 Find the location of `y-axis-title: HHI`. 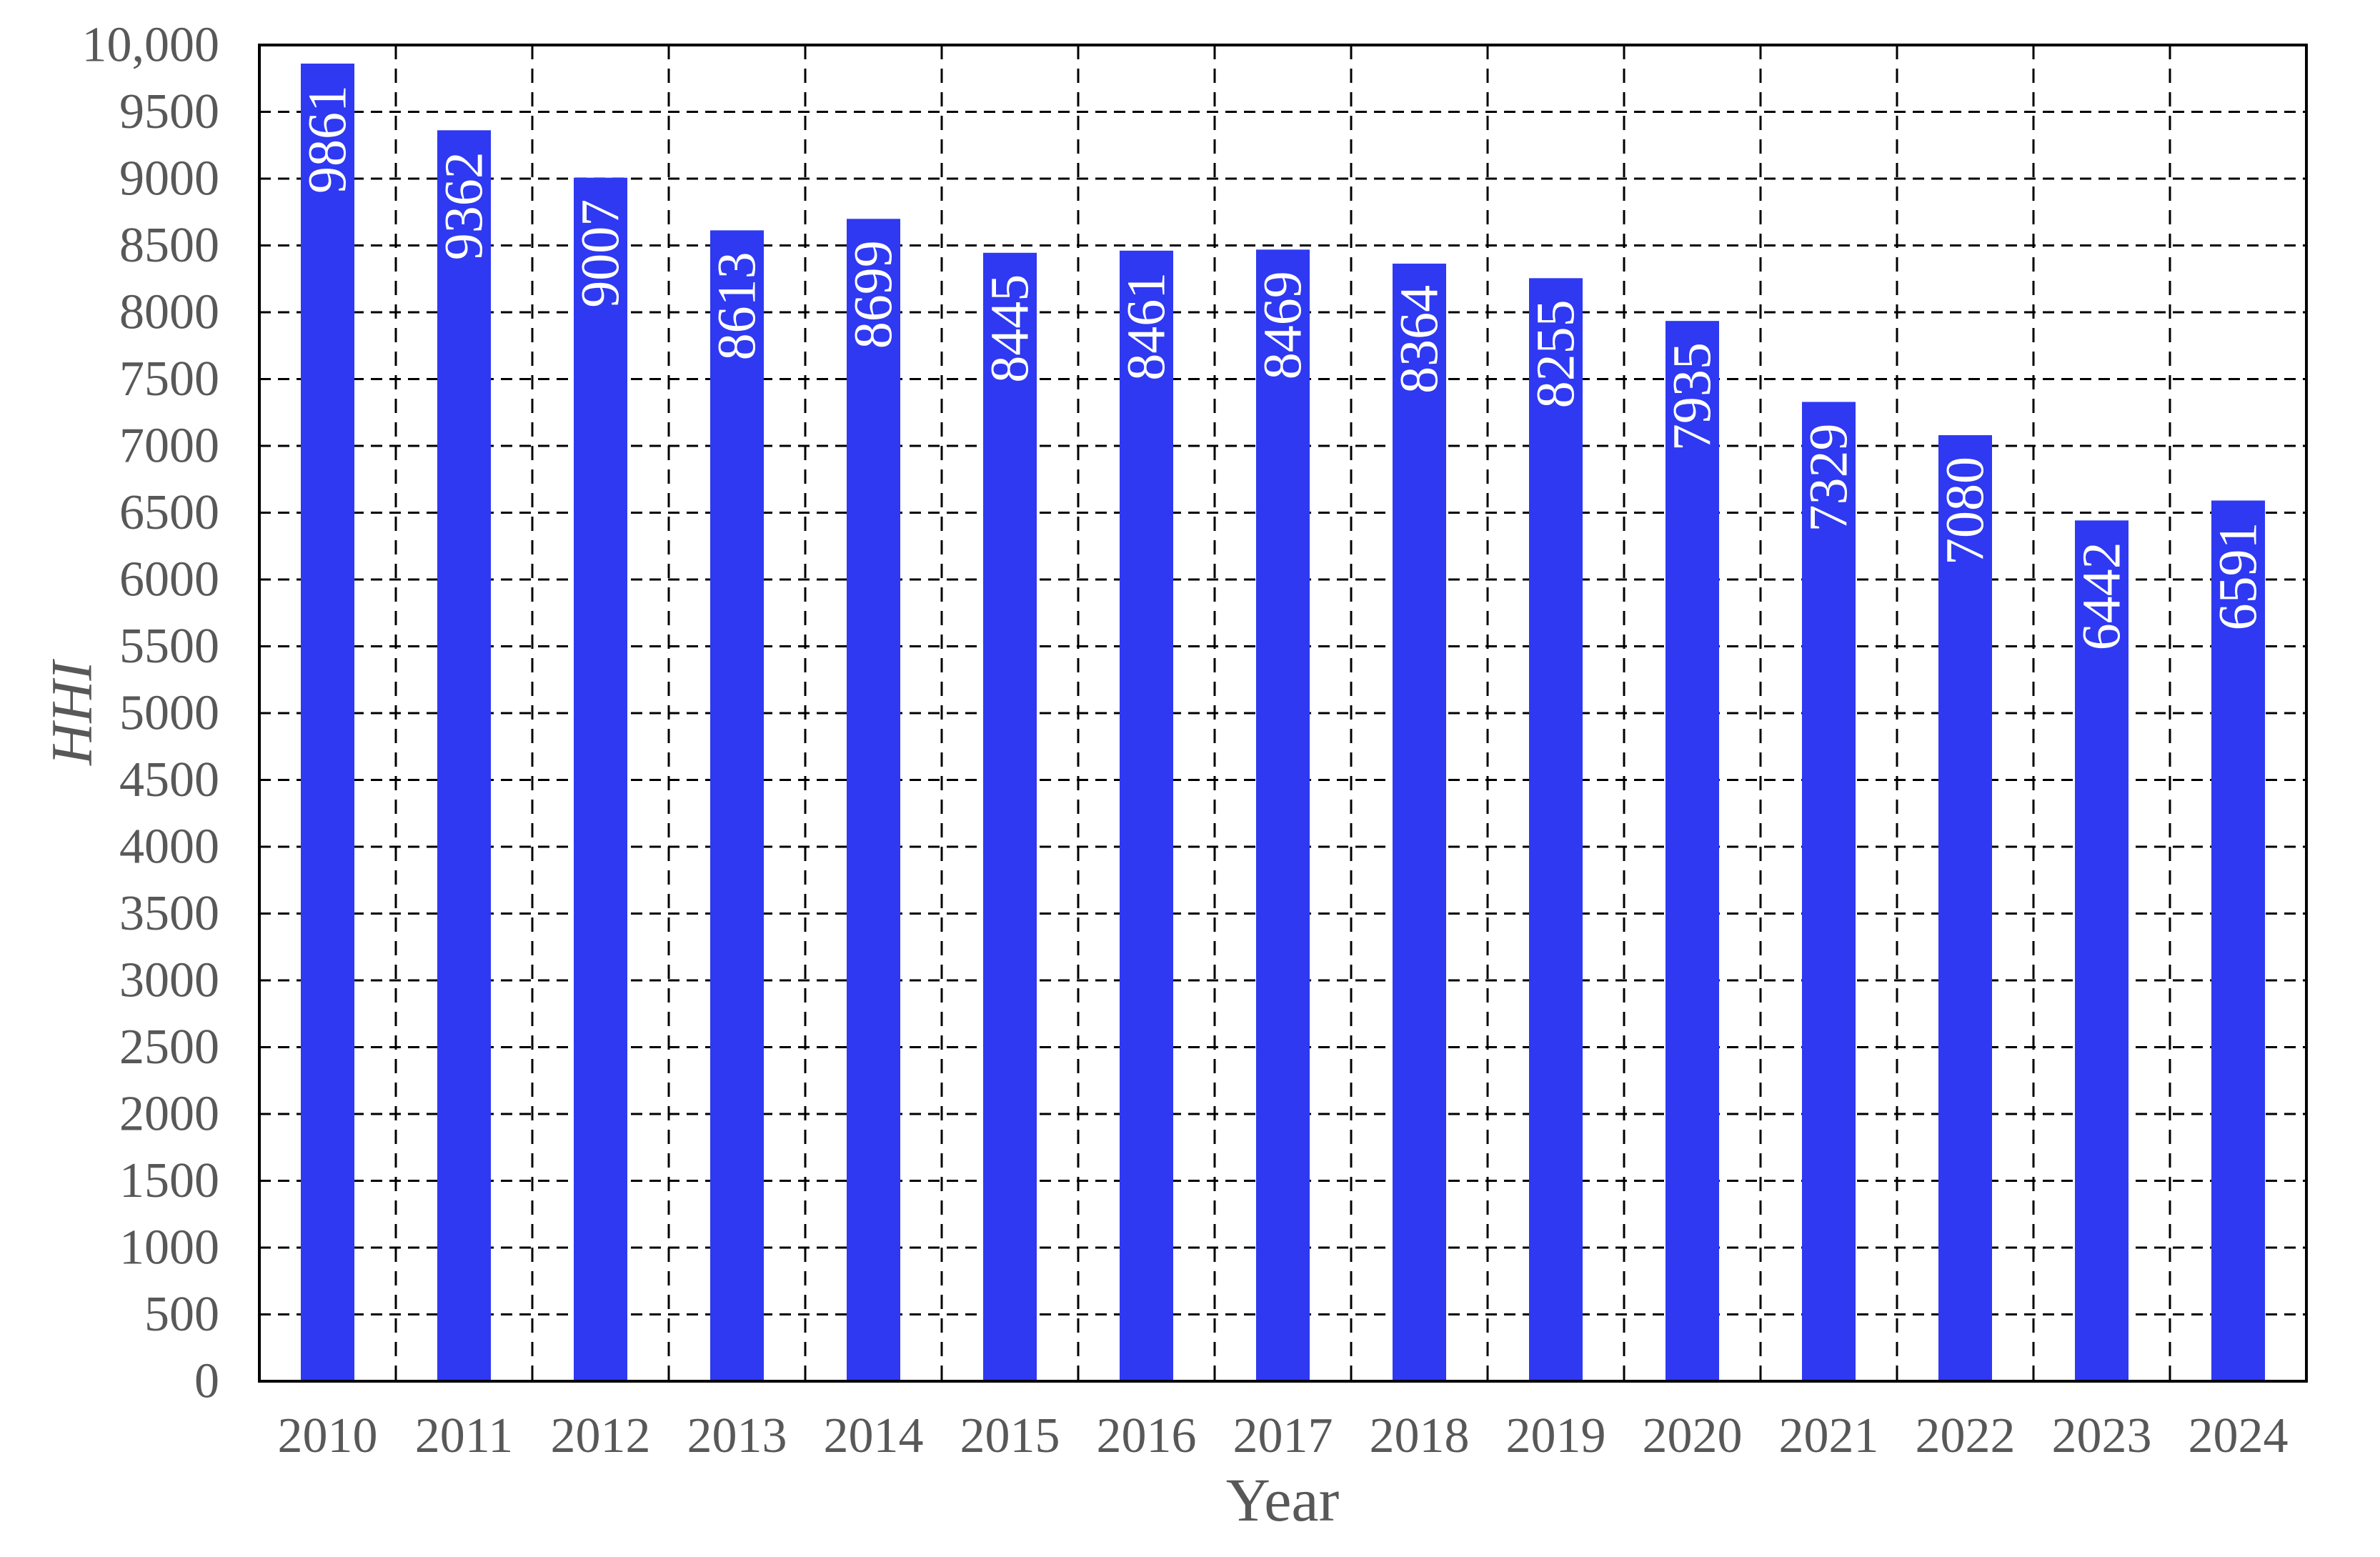

y-axis-title: HHI is located at coordinates (71, 711).